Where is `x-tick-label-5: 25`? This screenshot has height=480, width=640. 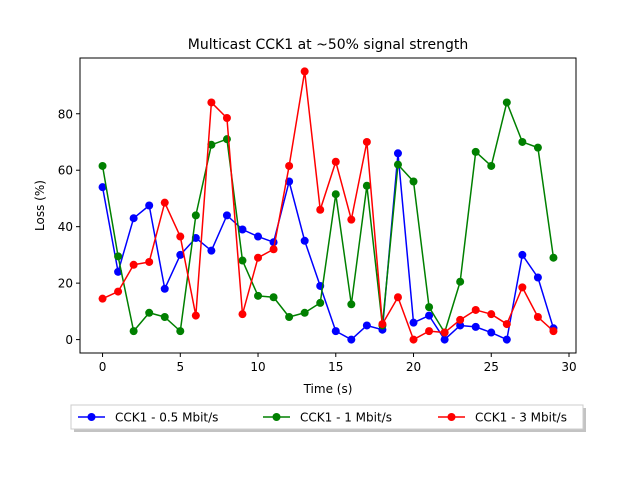 x-tick-label-5: 25 is located at coordinates (491, 367).